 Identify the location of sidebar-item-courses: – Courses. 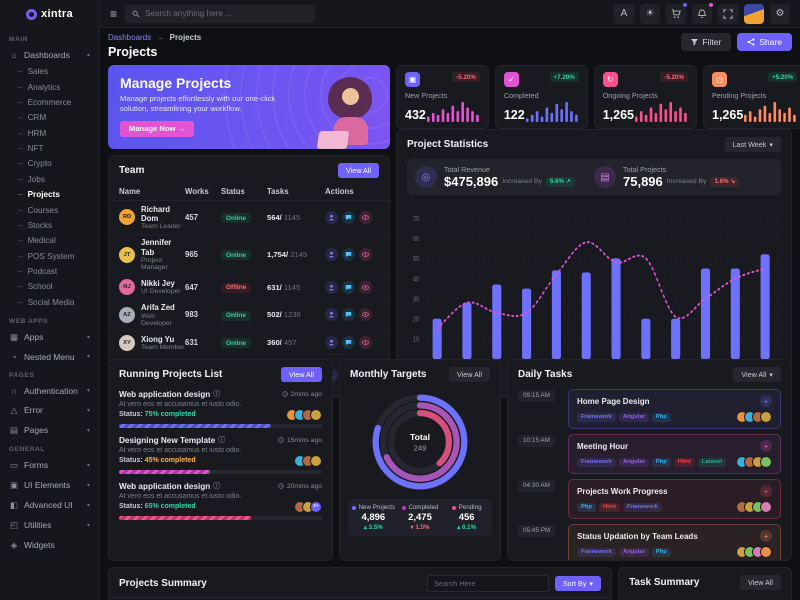
(49, 209).